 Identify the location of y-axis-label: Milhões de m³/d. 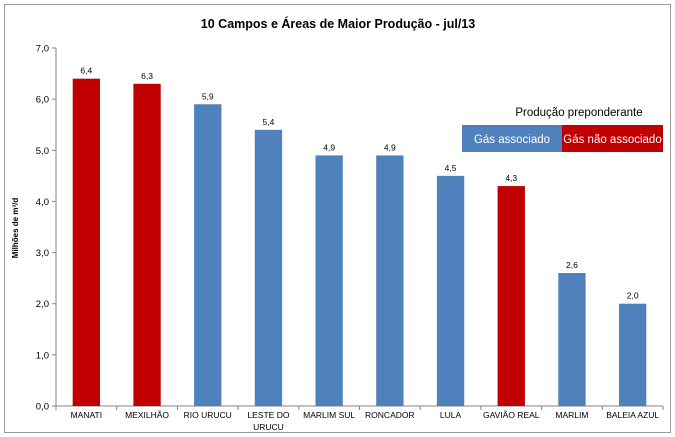
(15, 228).